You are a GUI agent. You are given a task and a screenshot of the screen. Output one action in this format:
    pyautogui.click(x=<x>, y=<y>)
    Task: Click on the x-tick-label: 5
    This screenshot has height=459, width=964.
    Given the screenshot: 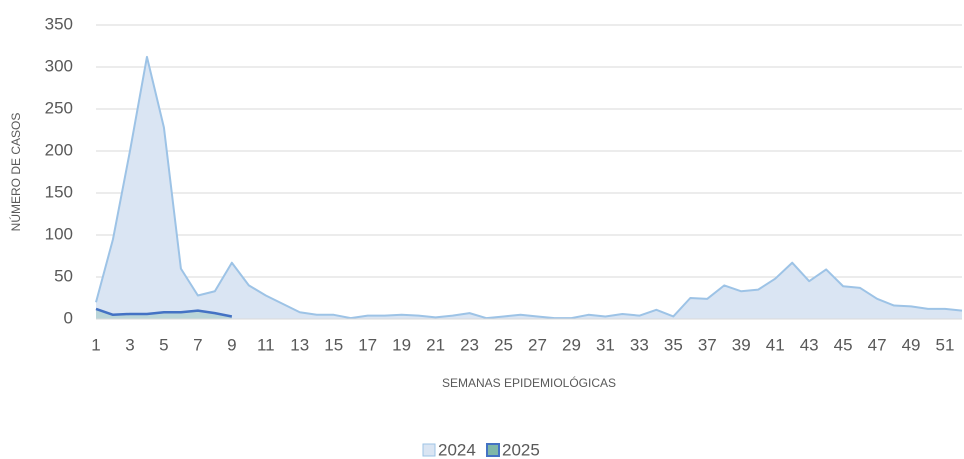 What is the action you would take?
    pyautogui.click(x=163, y=344)
    